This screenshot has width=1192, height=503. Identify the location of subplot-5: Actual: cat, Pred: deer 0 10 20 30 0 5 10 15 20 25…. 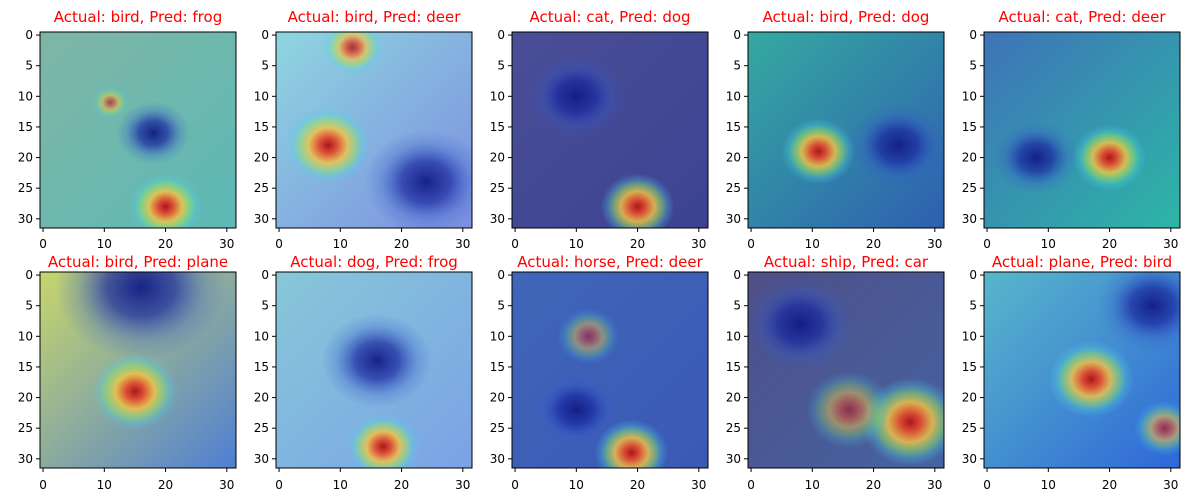
(1071, 129).